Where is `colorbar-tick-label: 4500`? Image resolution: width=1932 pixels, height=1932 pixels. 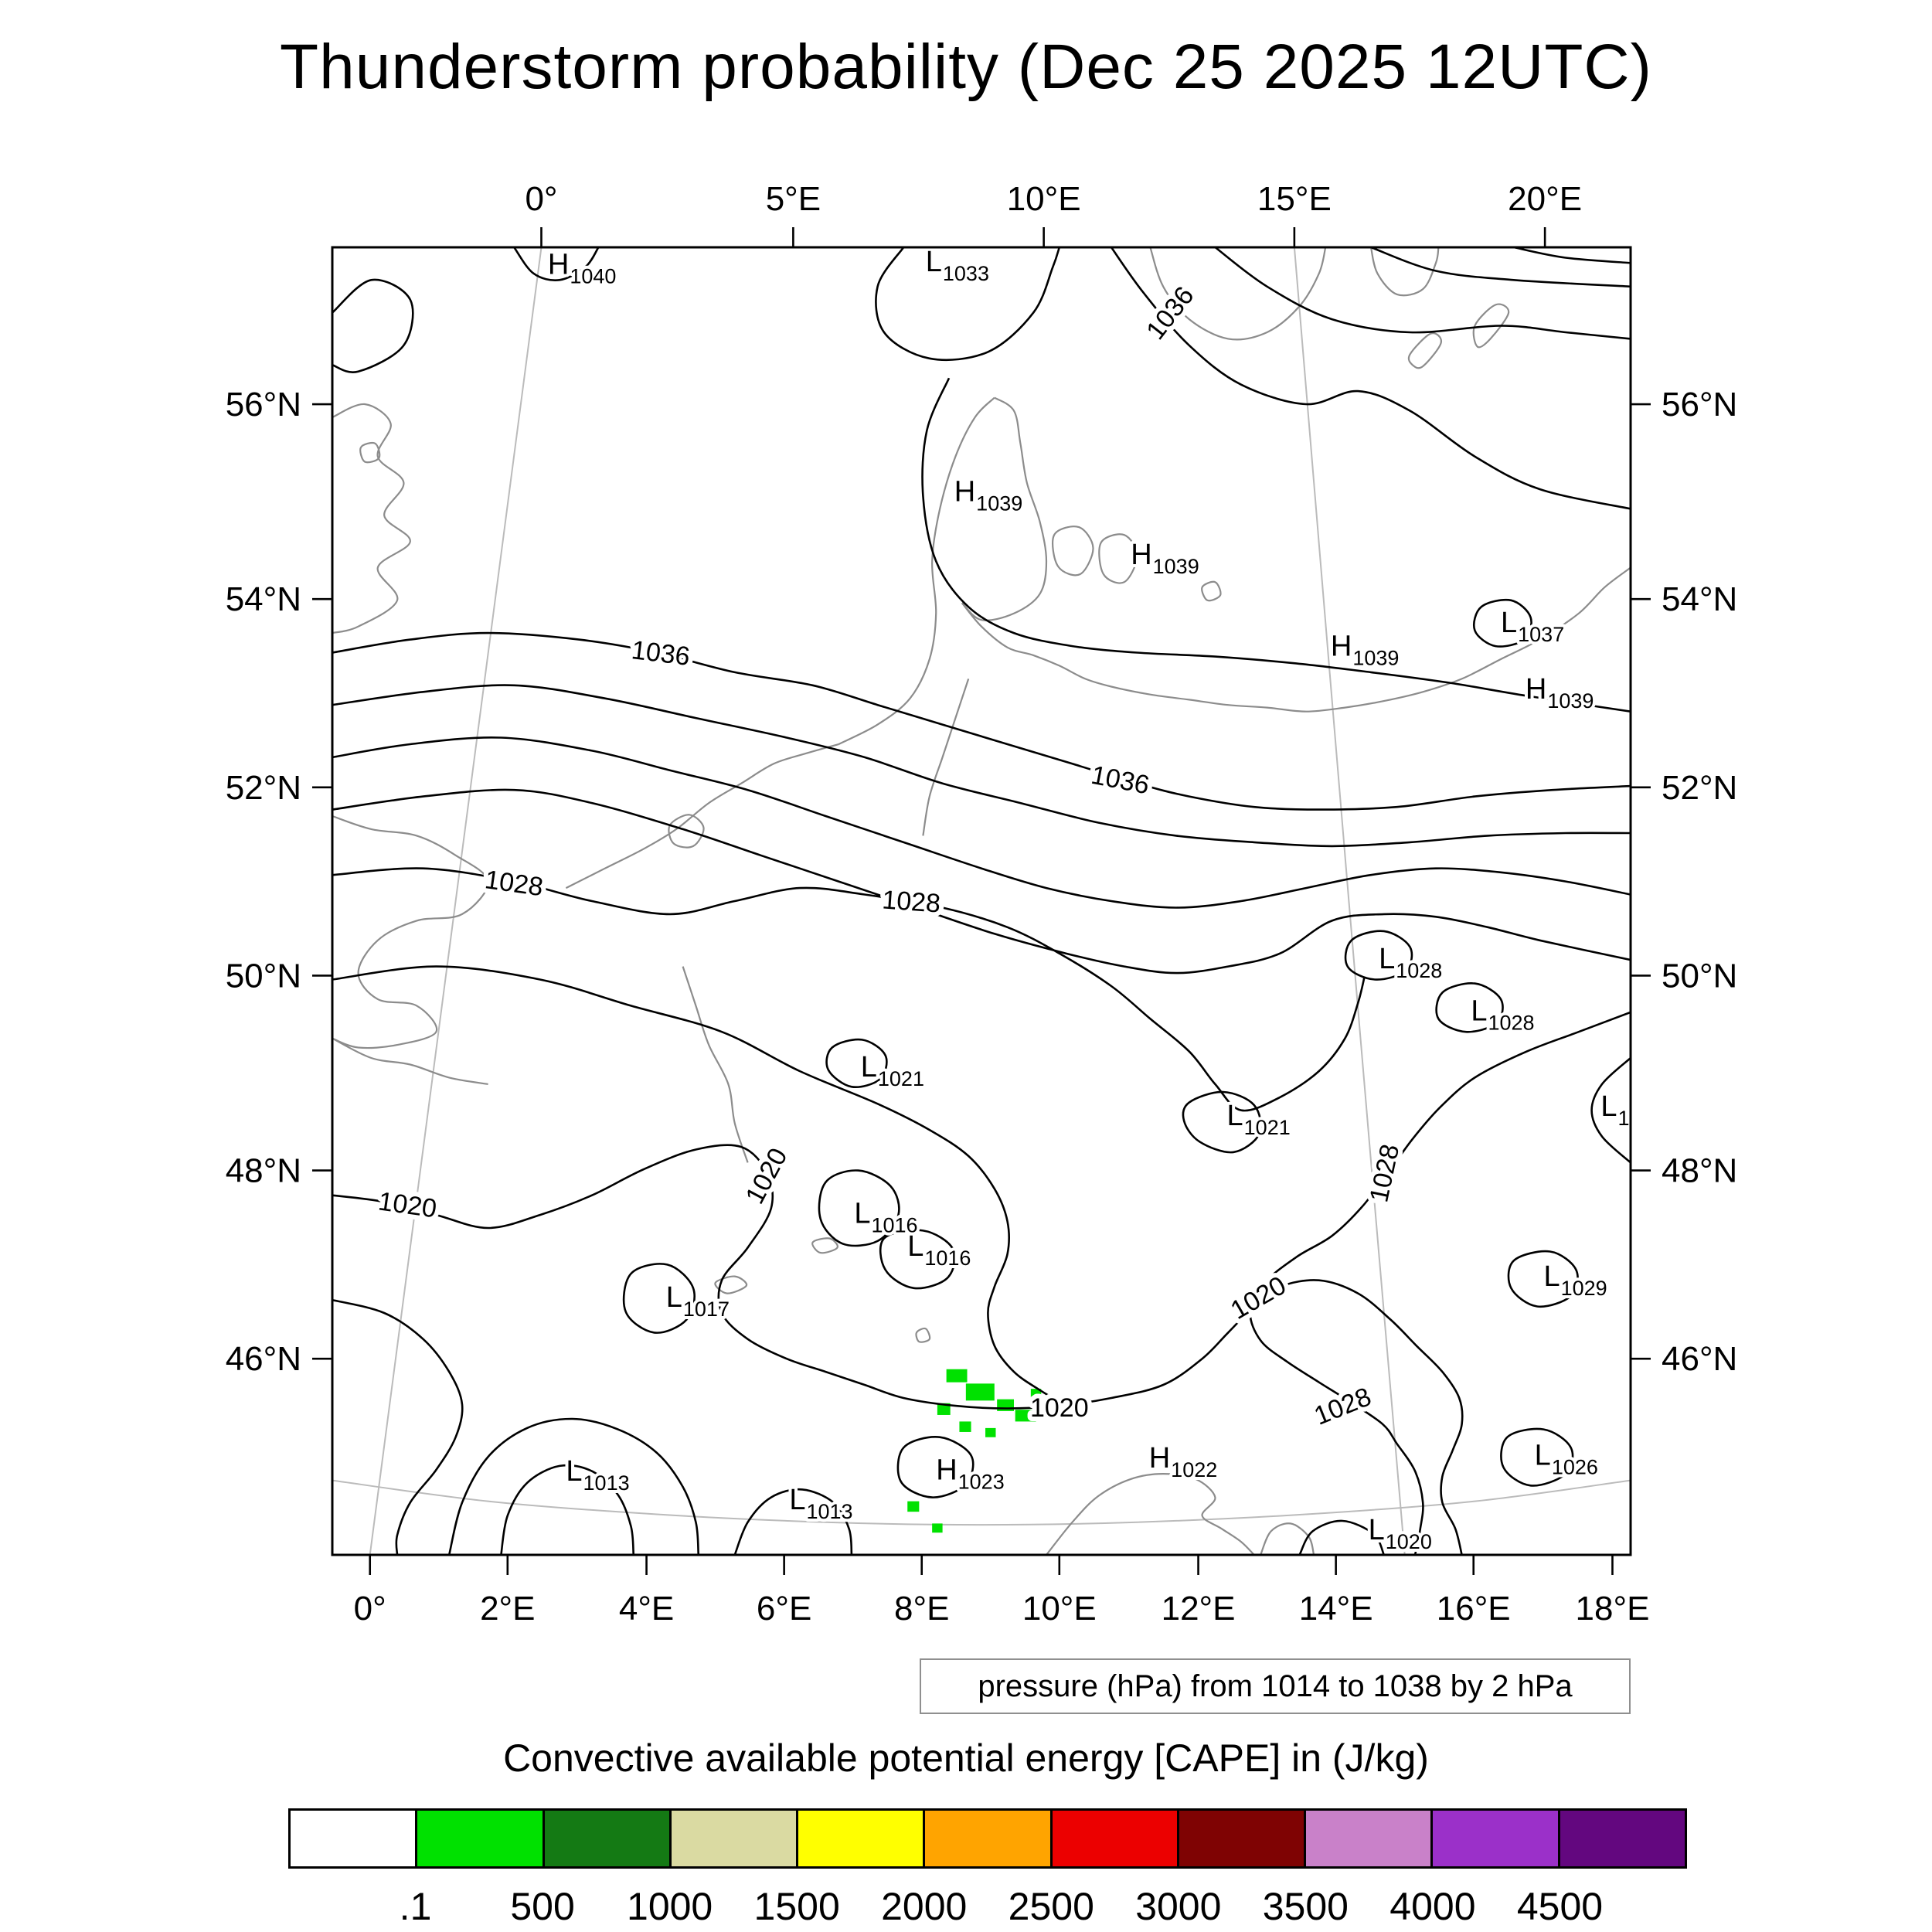
colorbar-tick-label: 4500 is located at coordinates (1560, 1907).